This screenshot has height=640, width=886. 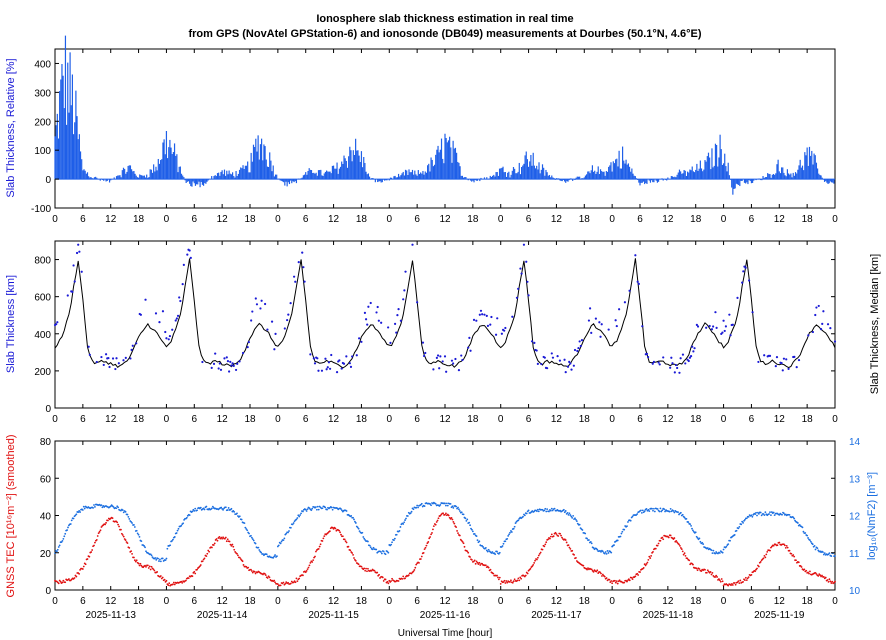 What do you see at coordinates (42, 151) in the screenshot?
I see `y-tick-label: 100` at bounding box center [42, 151].